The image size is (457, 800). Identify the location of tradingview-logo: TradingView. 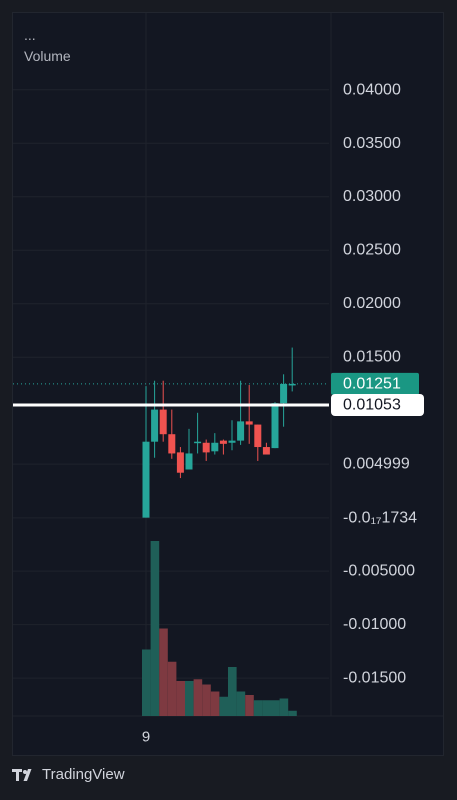
(68, 774).